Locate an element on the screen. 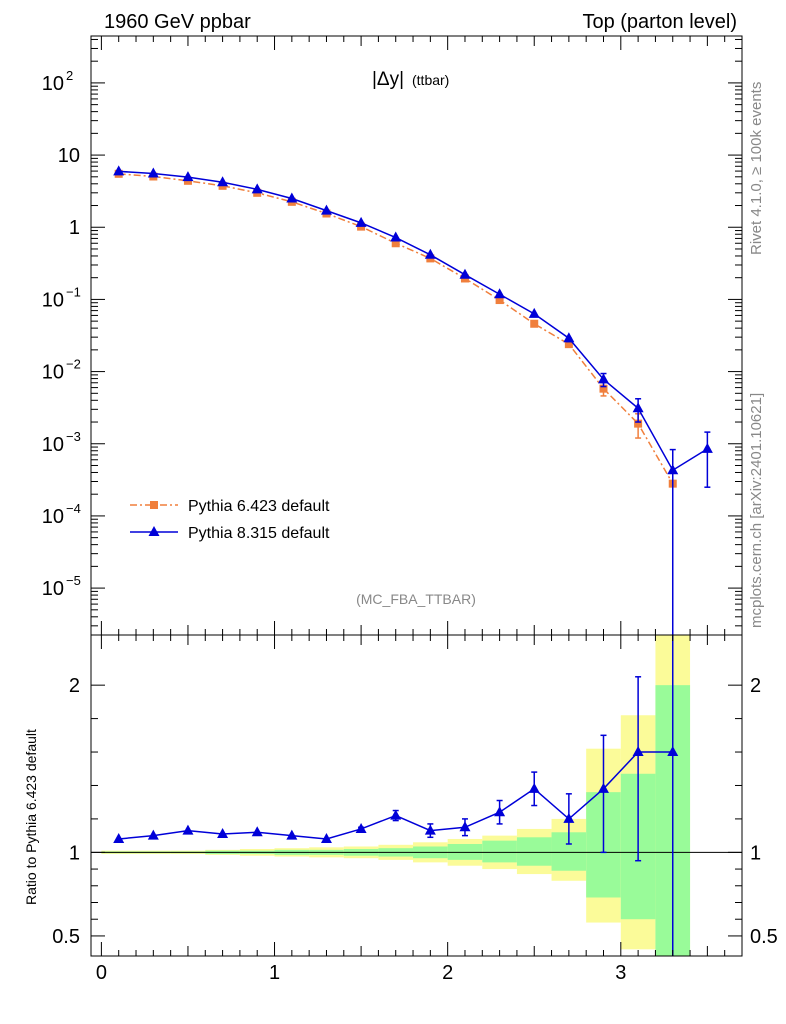 The width and height of the screenshot is (786, 1024). ratio-ytick-label-right: 0.5 is located at coordinates (764, 937).